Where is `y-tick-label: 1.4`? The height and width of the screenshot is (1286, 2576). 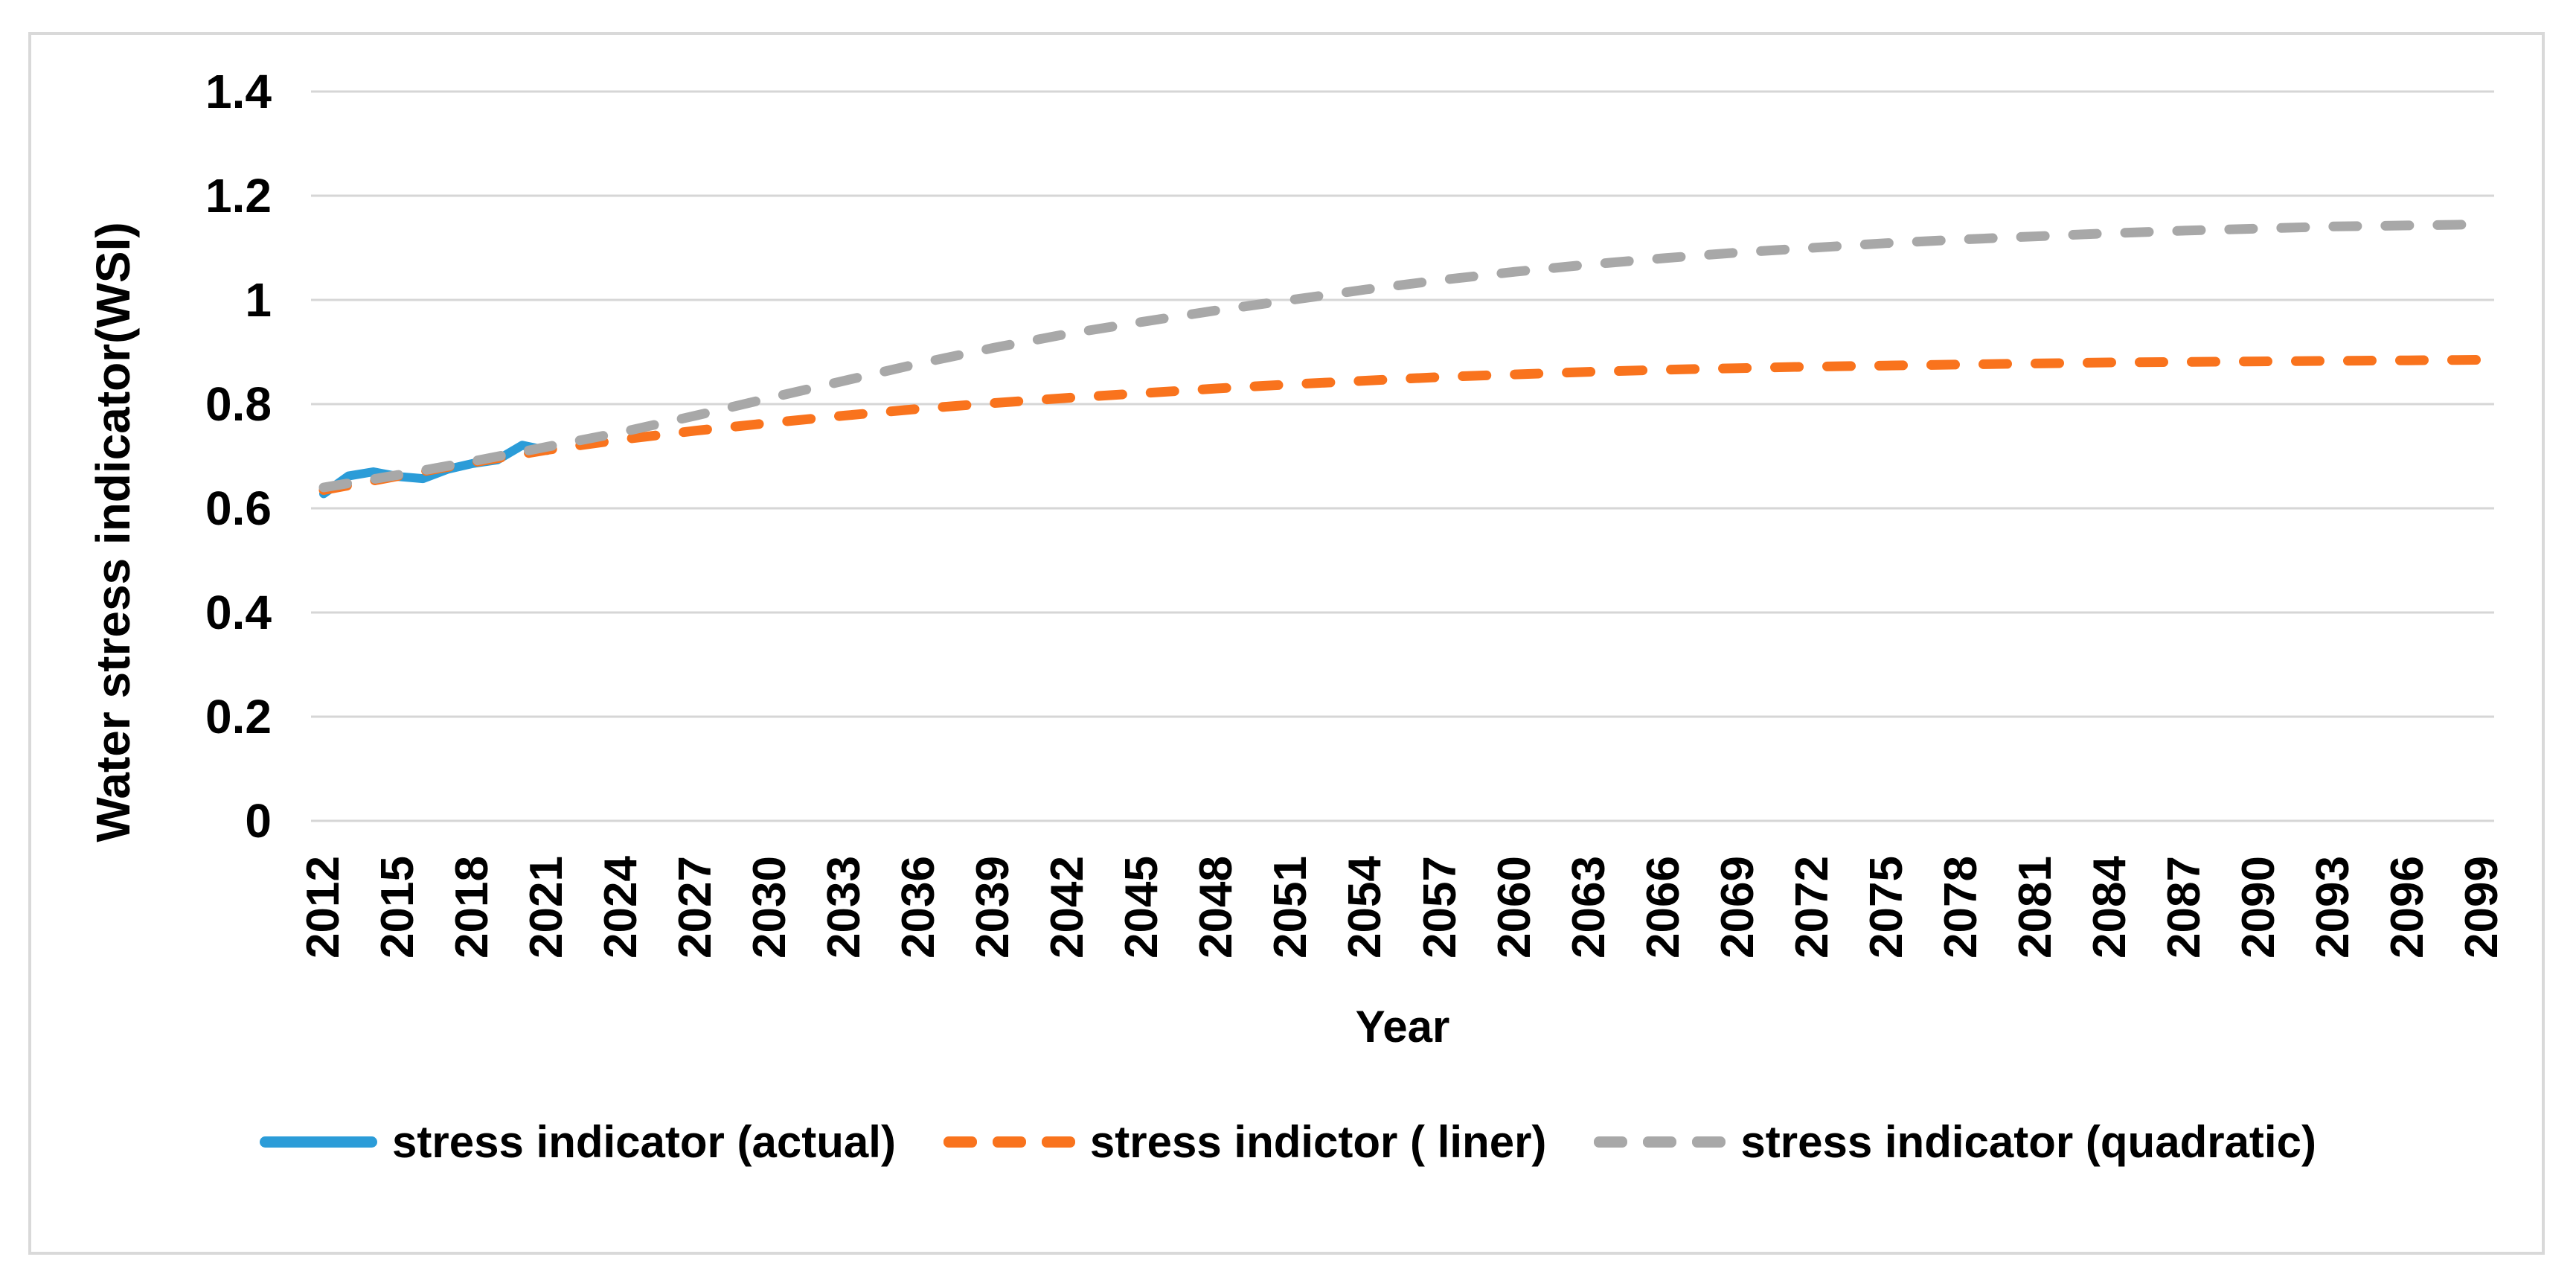 y-tick-label: 1.4 is located at coordinates (238, 91).